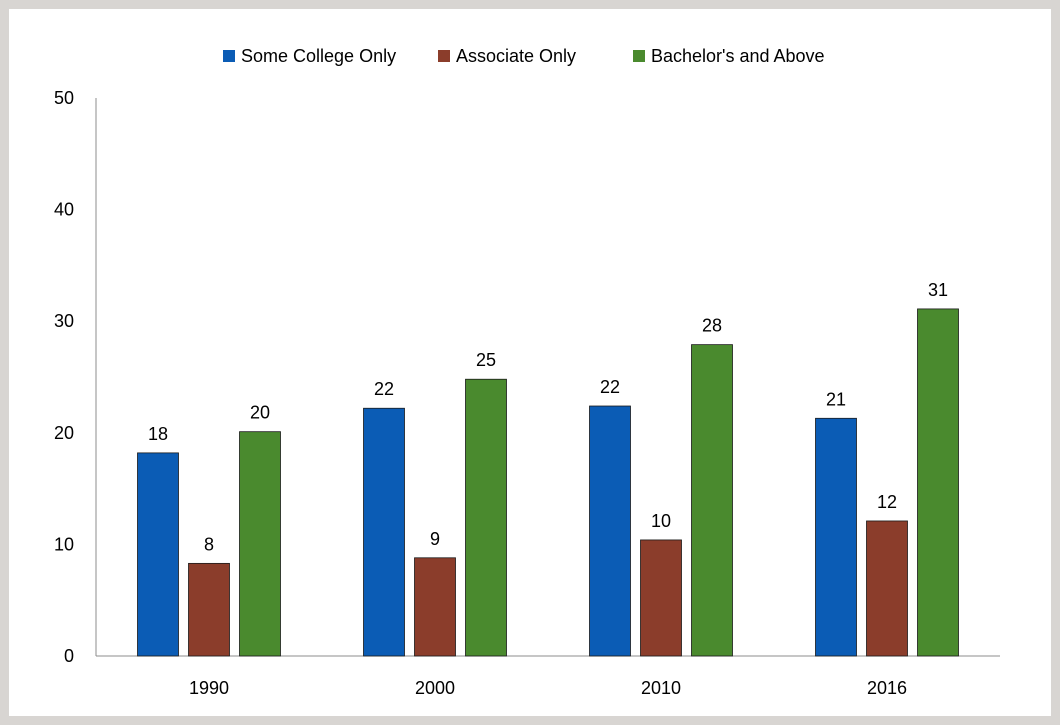 The width and height of the screenshot is (1060, 725). What do you see at coordinates (64, 433) in the screenshot?
I see `y-tick-label: 20` at bounding box center [64, 433].